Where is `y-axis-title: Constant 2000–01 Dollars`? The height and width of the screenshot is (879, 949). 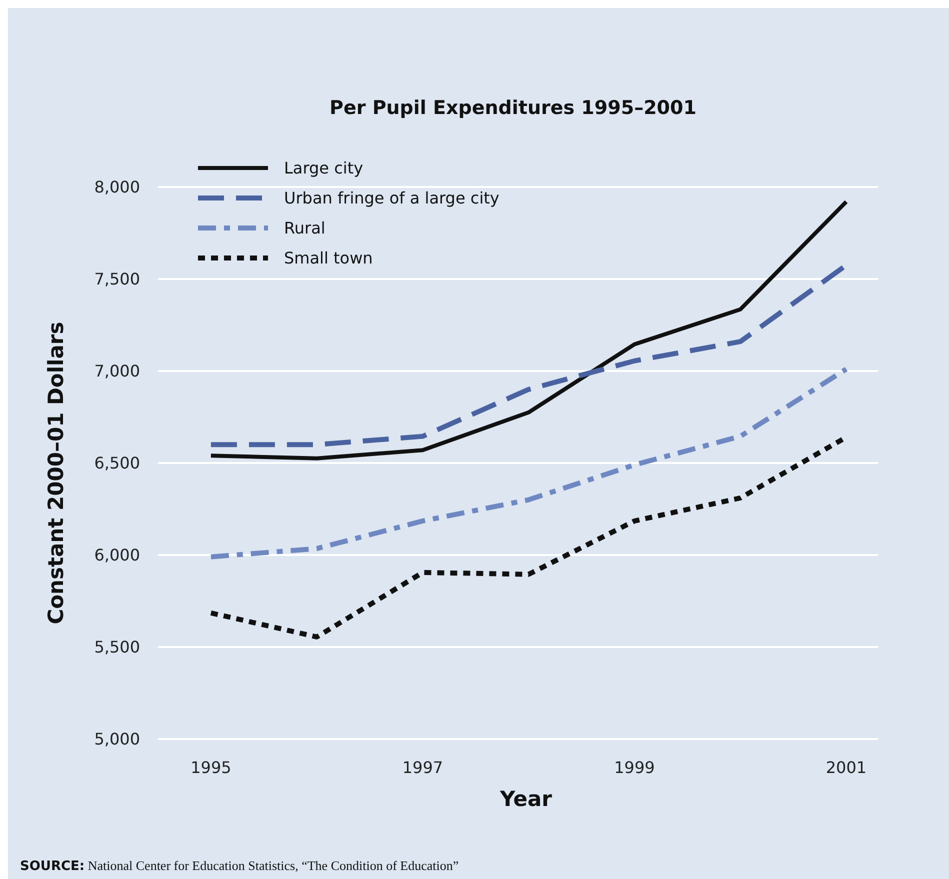 y-axis-title: Constant 2000–01 Dollars is located at coordinates (56, 473).